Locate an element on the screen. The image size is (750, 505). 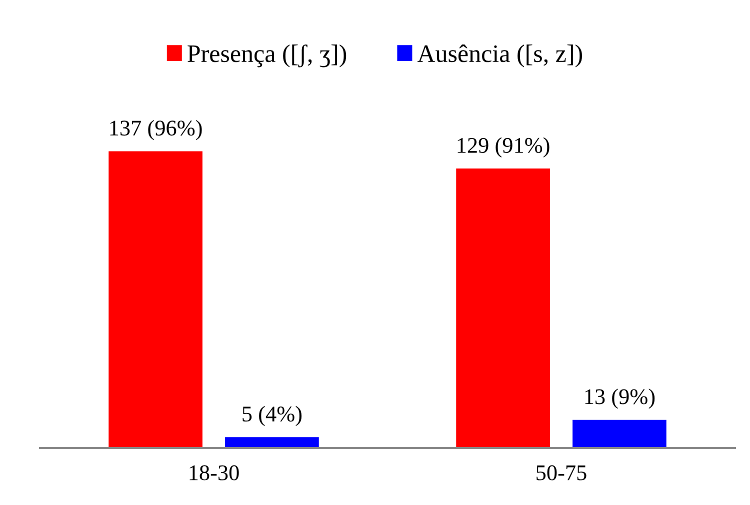
x-tick-label: 18-30 is located at coordinates (214, 472).